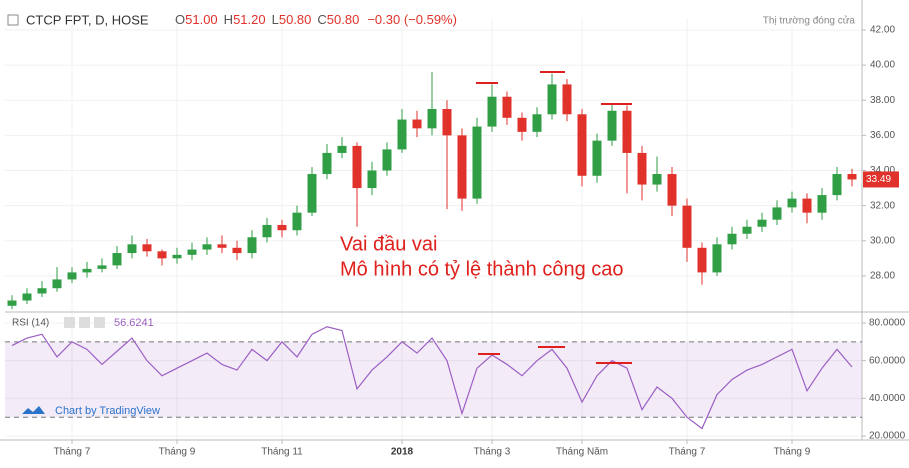 Image resolution: width=909 pixels, height=468 pixels. I want to click on last-price: 33.49, so click(878, 179).